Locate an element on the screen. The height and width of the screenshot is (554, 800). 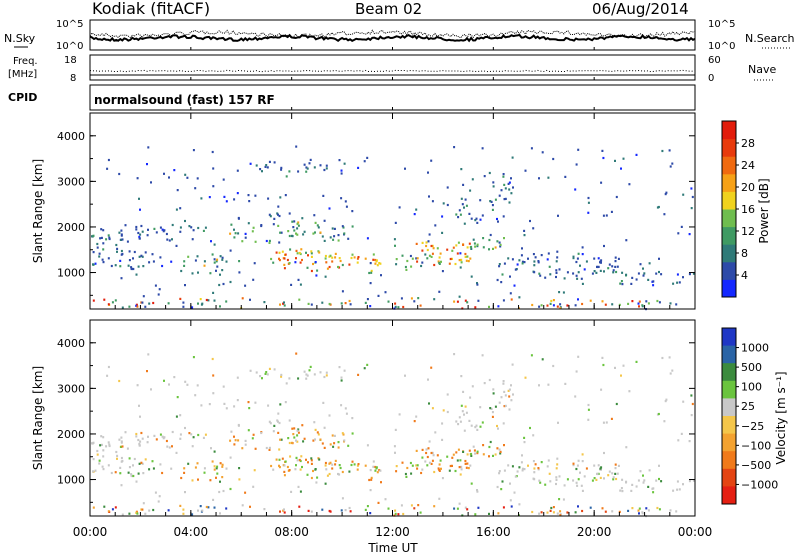
power-colorbar-tick-label: 28 is located at coordinates (748, 143).